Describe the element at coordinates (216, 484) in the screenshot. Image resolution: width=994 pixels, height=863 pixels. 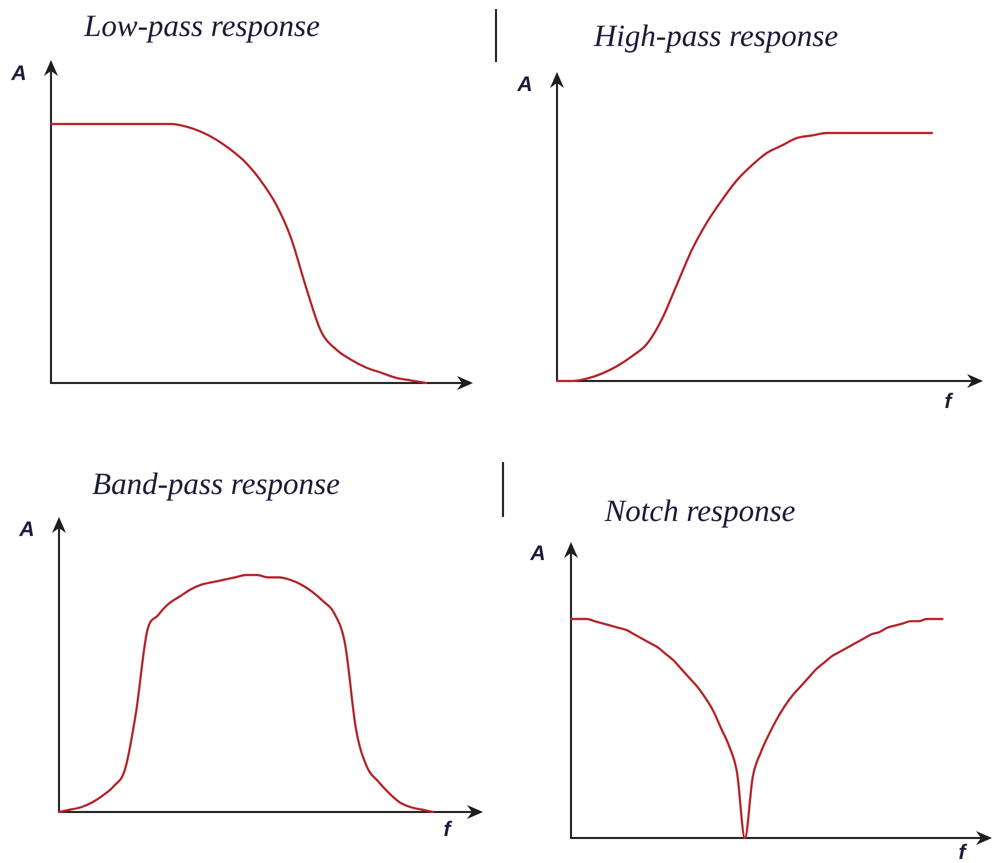
I see `chart-title: Band-pass response` at that location.